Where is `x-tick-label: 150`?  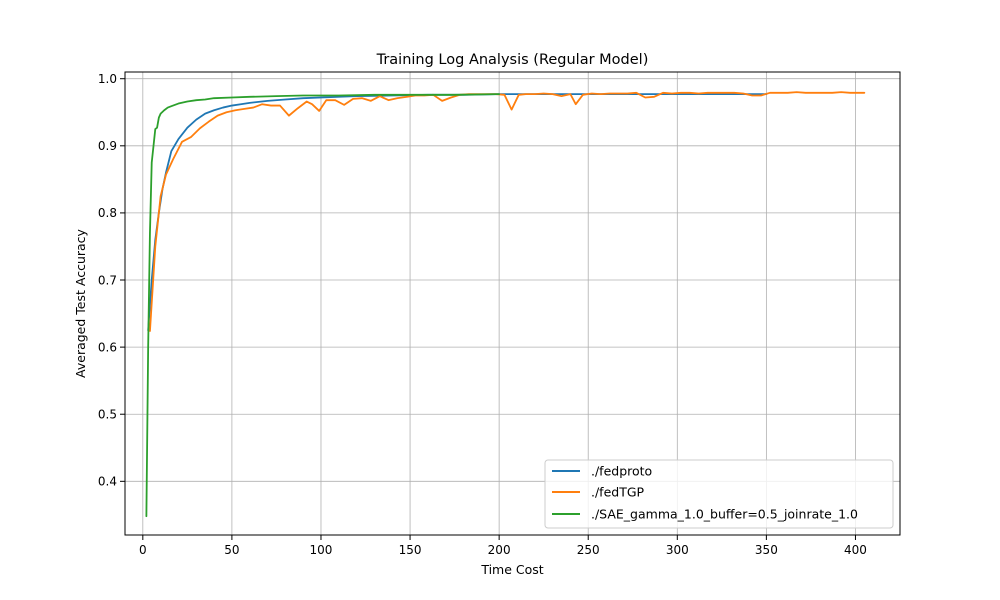 x-tick-label: 150 is located at coordinates (410, 550).